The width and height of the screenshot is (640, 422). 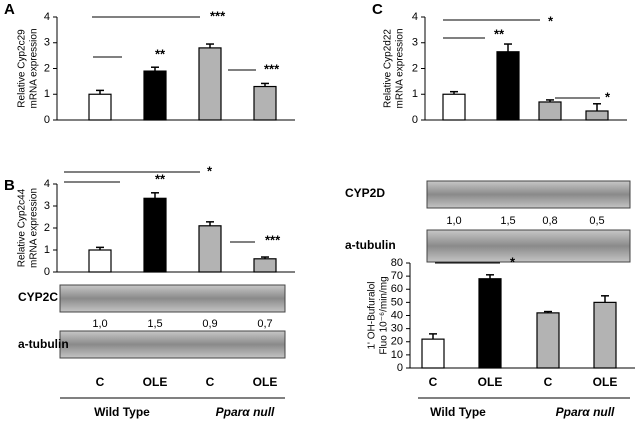 I want to click on panel-label: C, so click(x=377, y=9).